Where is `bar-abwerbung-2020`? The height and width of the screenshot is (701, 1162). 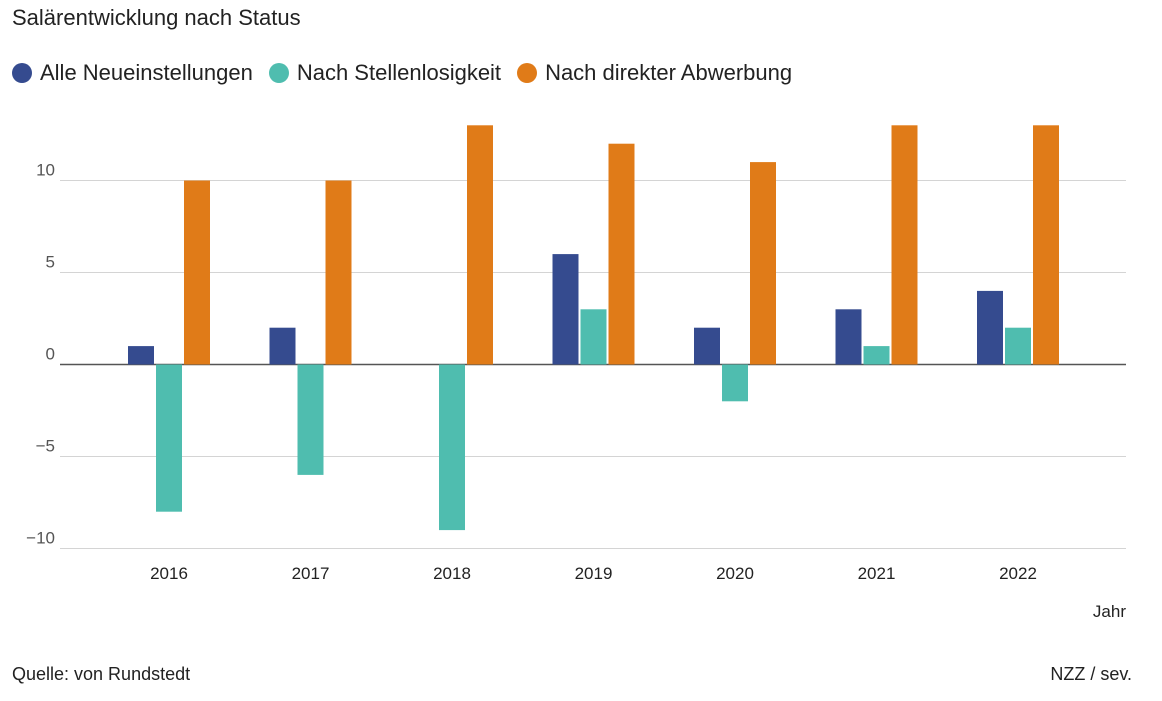
bar-abwerbung-2020 is located at coordinates (763, 263).